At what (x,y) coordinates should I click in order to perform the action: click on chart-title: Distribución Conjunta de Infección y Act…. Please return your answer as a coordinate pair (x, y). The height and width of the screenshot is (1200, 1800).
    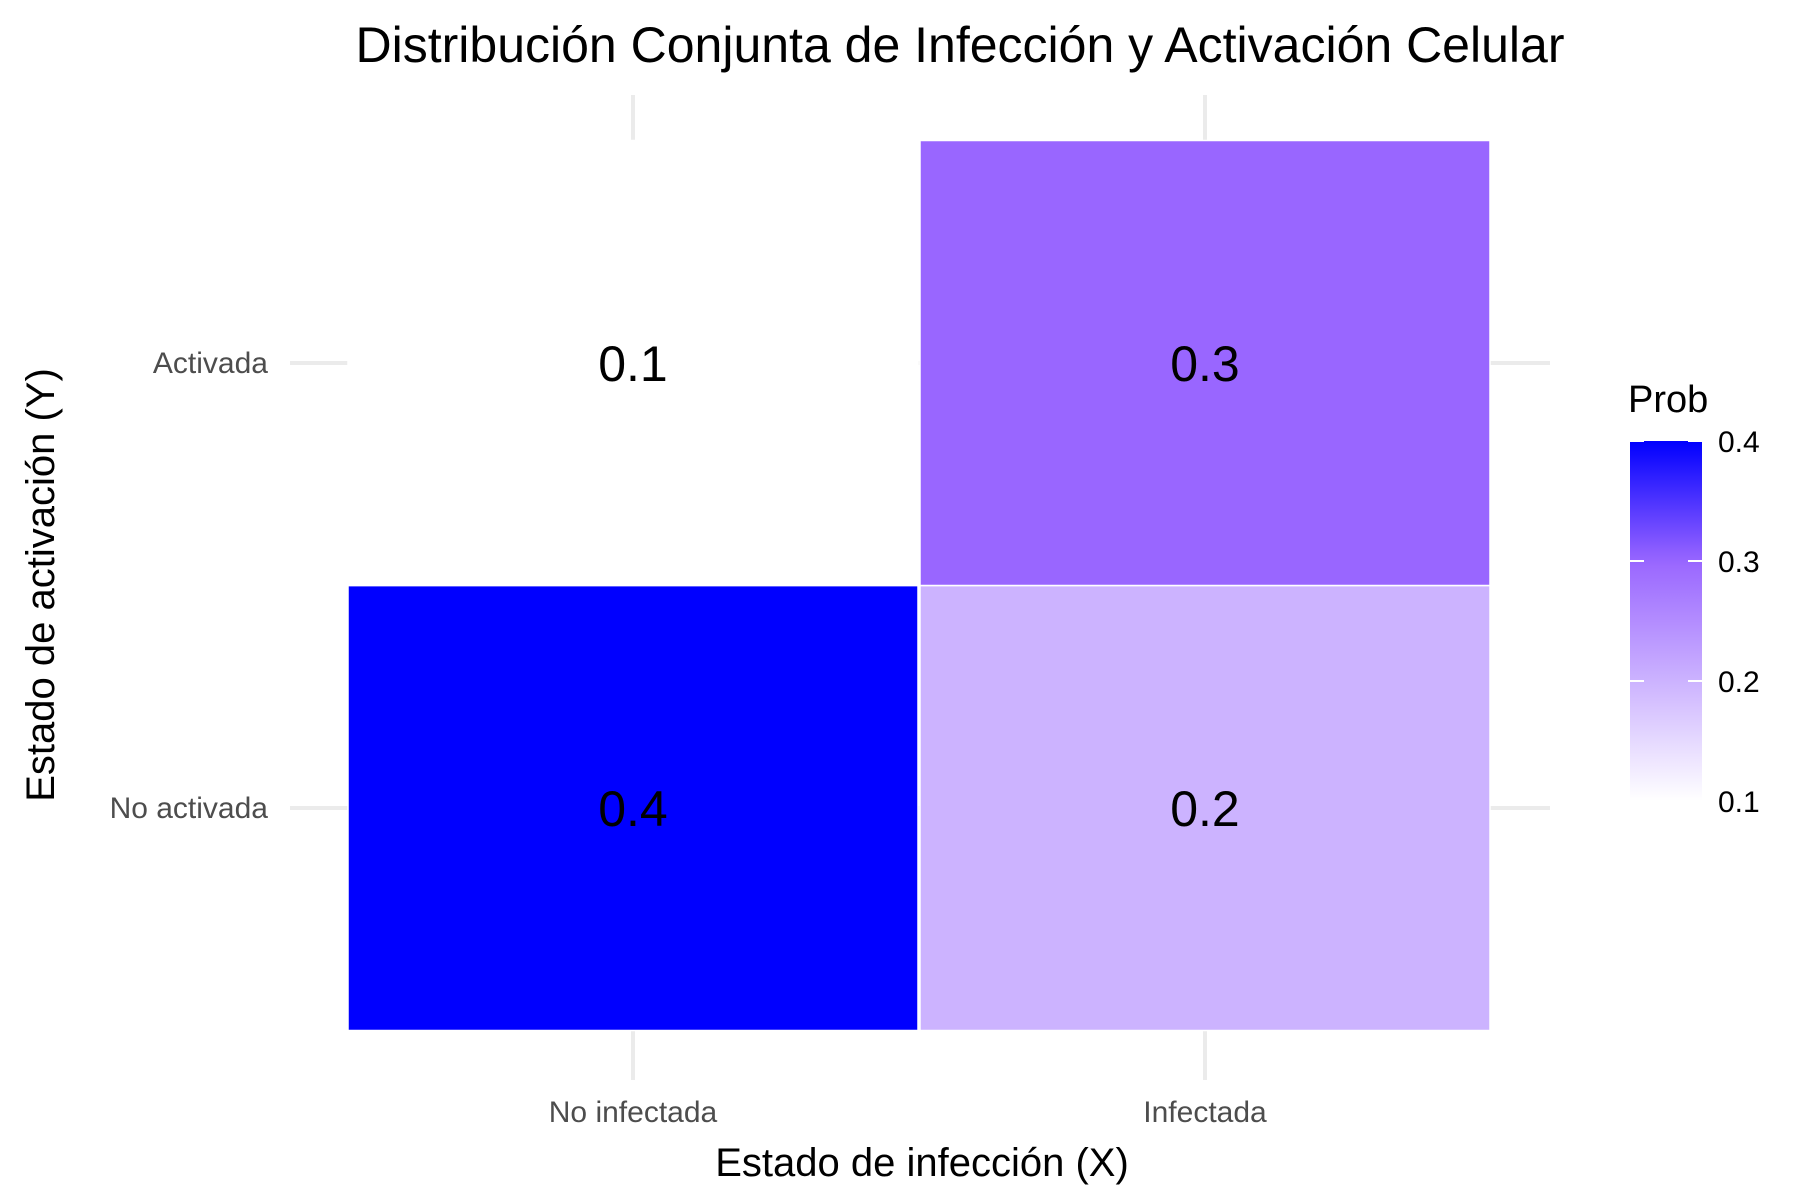
    Looking at the image, I should click on (960, 45).